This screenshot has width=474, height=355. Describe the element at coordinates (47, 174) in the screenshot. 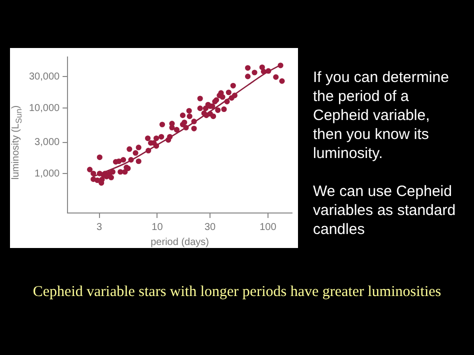

I see `y-tick-label: 1,000` at that location.